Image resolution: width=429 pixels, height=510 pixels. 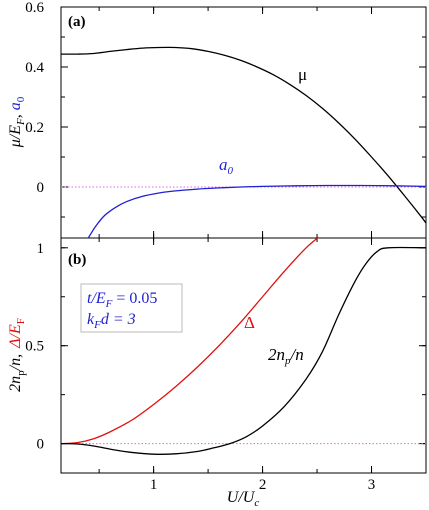 What do you see at coordinates (34, 347) in the screenshot?
I see `y-tick-label: 0.5` at bounding box center [34, 347].